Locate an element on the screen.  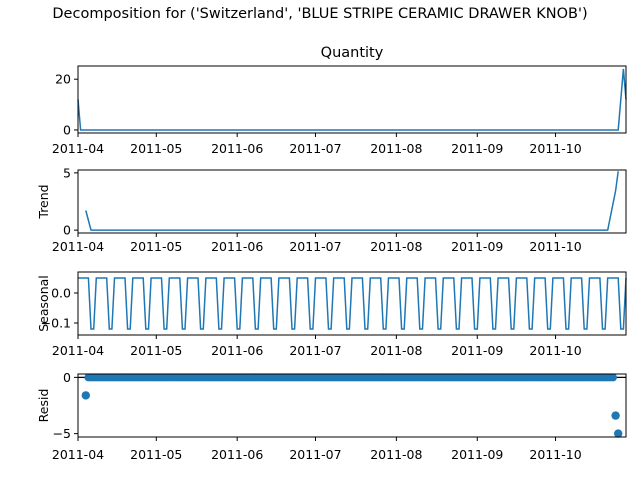
y-tick-label: −0.1 is located at coordinates (56, 323).